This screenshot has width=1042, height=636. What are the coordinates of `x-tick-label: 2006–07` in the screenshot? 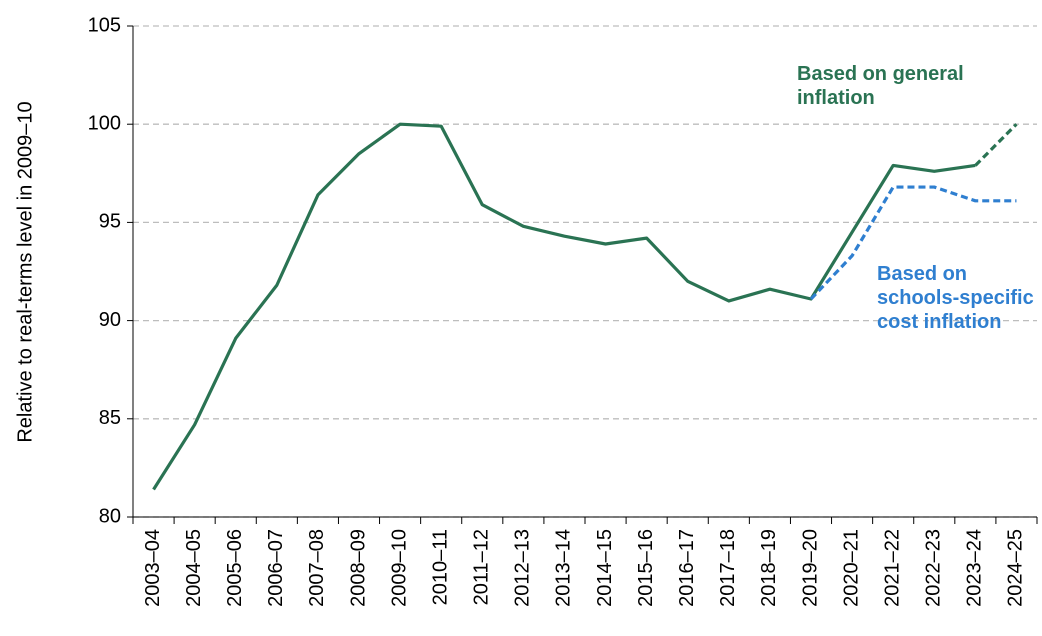 It's located at (276, 568).